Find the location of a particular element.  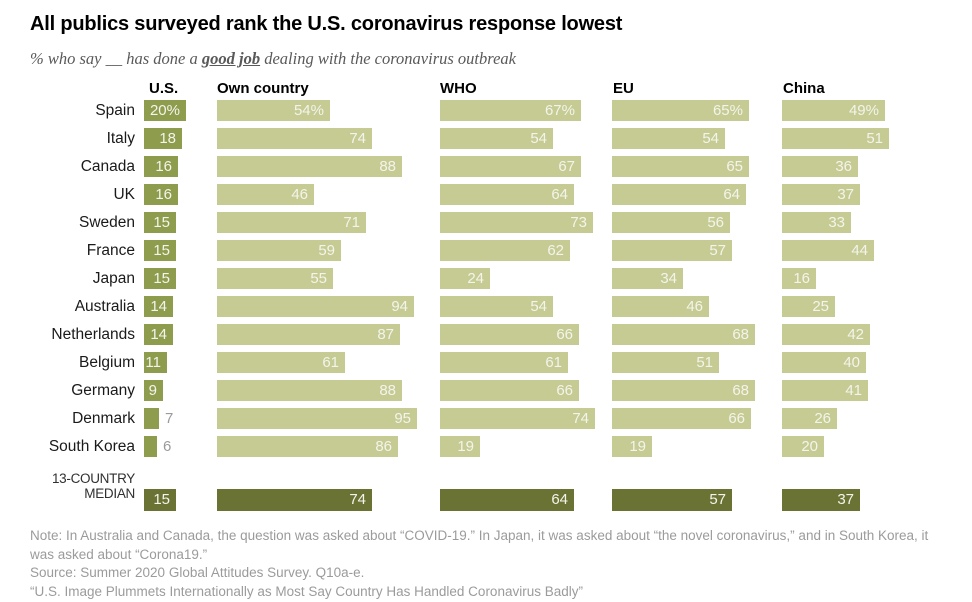

bar: 20% is located at coordinates (165, 110).